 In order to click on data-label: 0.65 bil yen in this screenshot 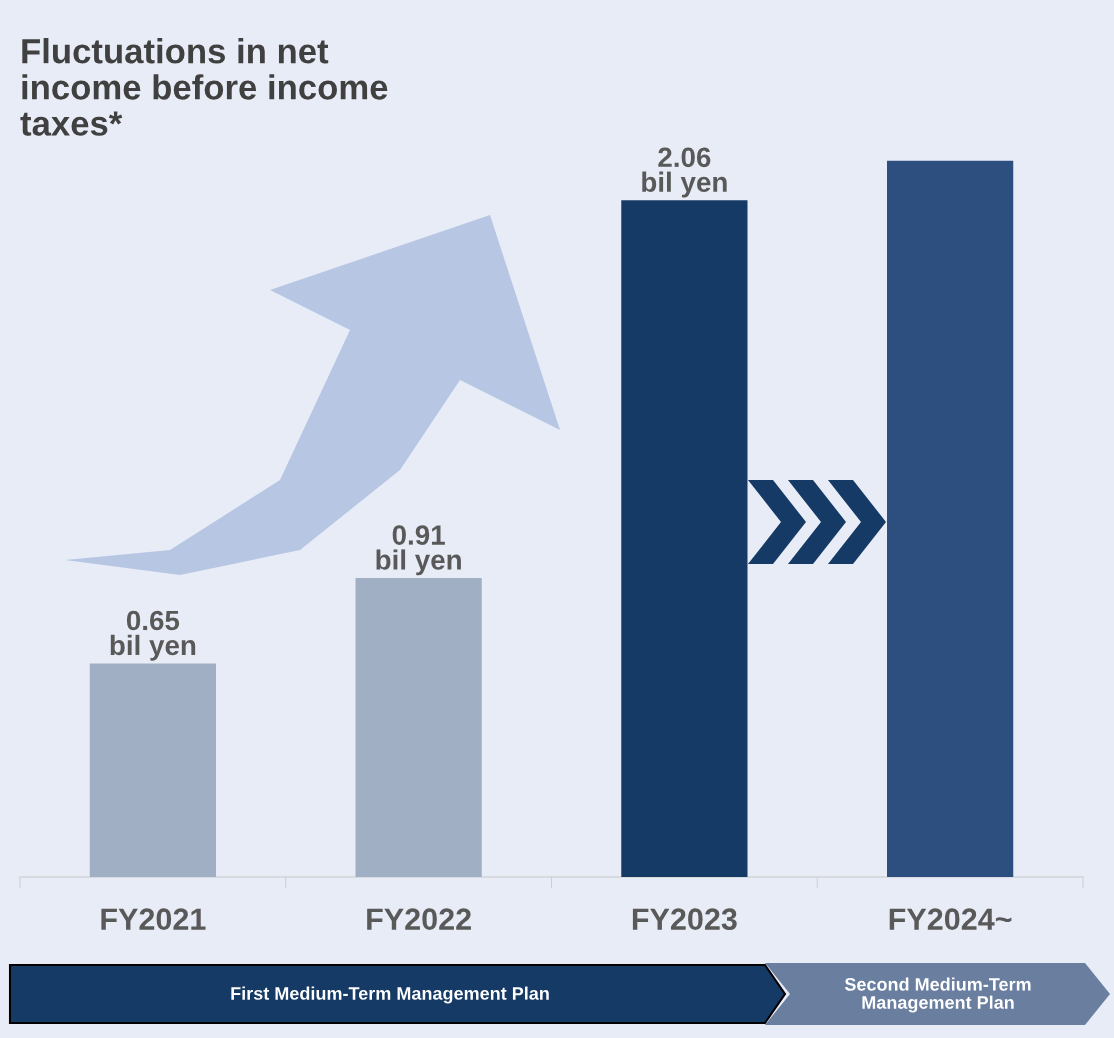, I will do `click(153, 635)`.